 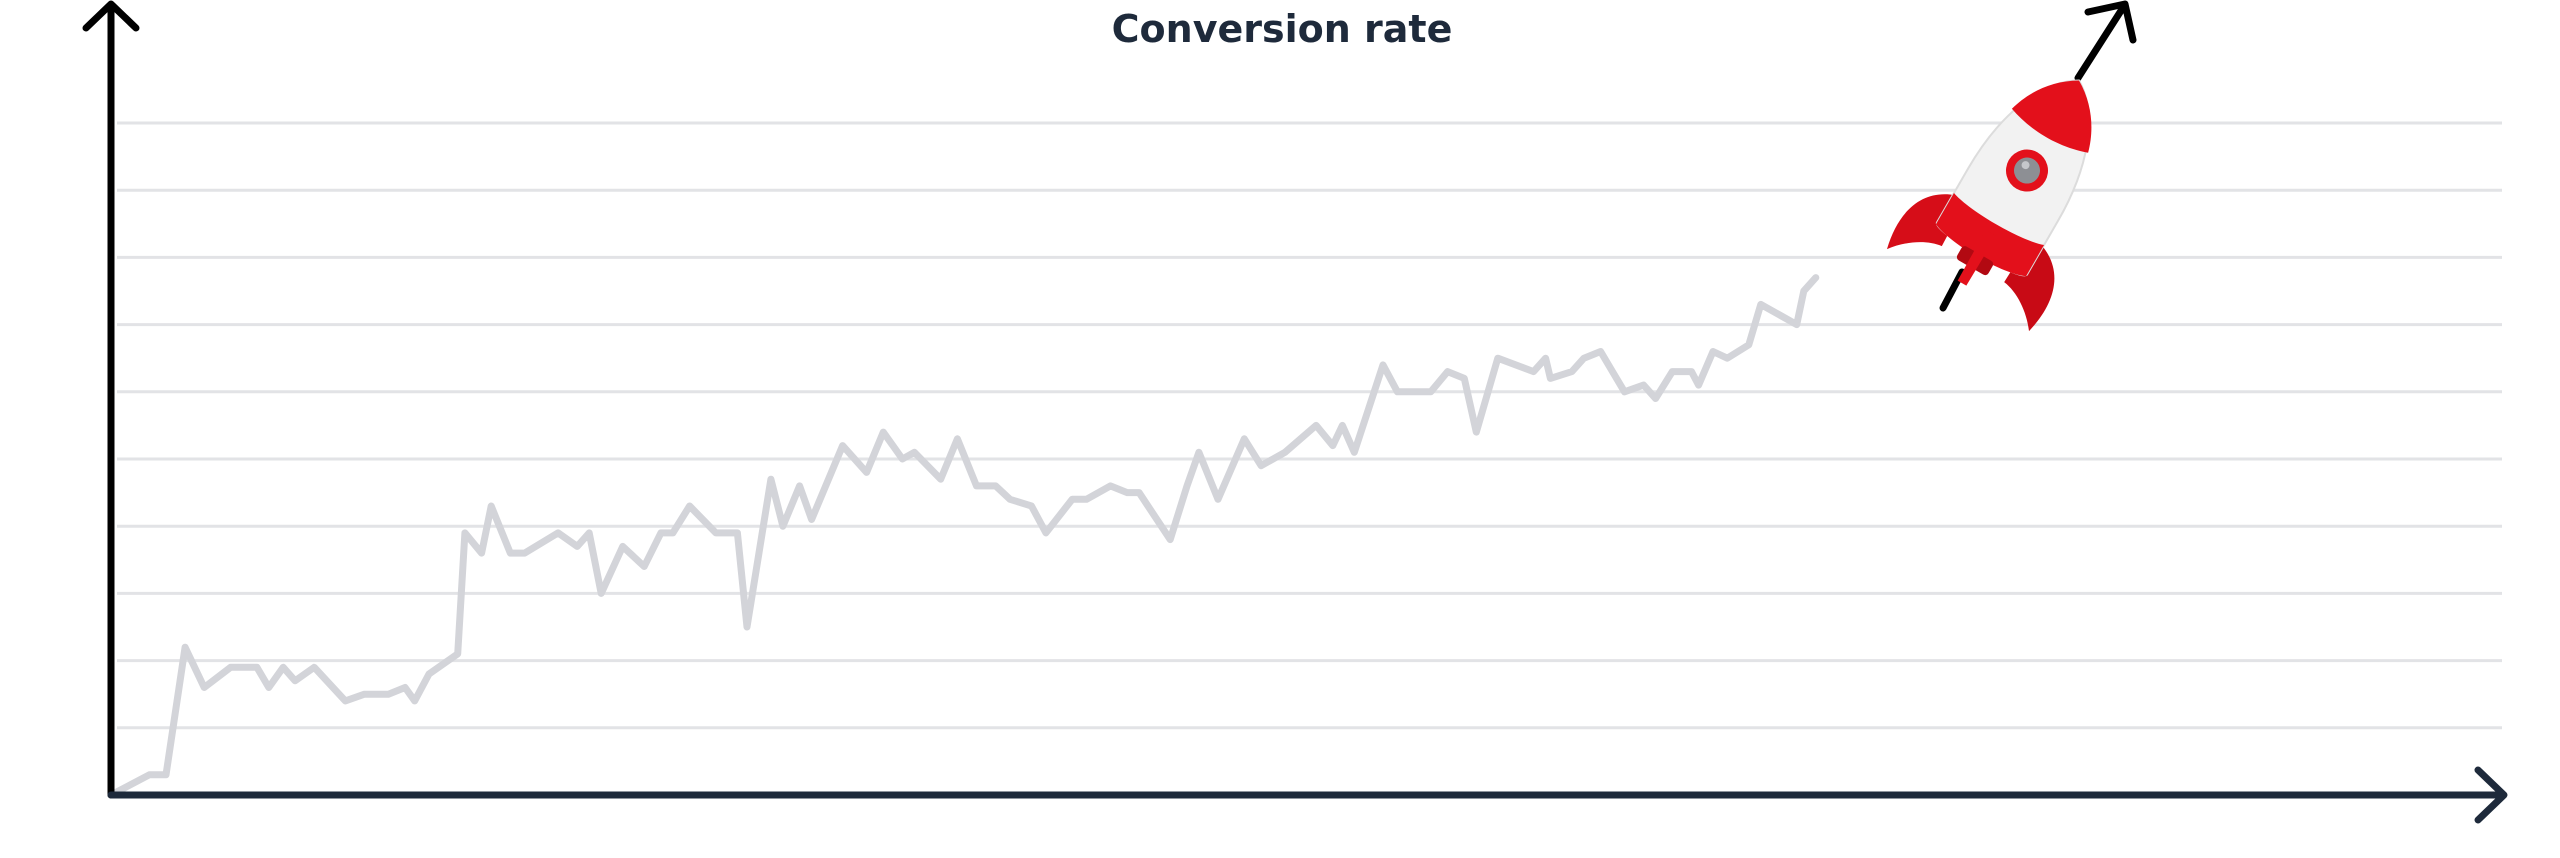 What do you see at coordinates (2491, 795) in the screenshot?
I see `x-axis-arrowhead-icon` at bounding box center [2491, 795].